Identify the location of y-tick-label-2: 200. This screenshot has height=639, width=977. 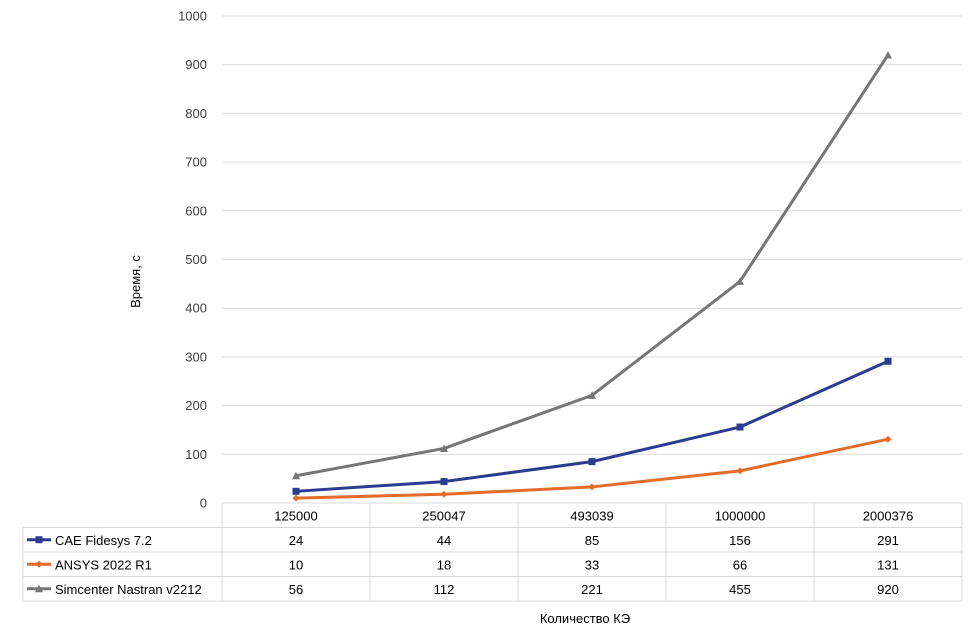
(196, 405).